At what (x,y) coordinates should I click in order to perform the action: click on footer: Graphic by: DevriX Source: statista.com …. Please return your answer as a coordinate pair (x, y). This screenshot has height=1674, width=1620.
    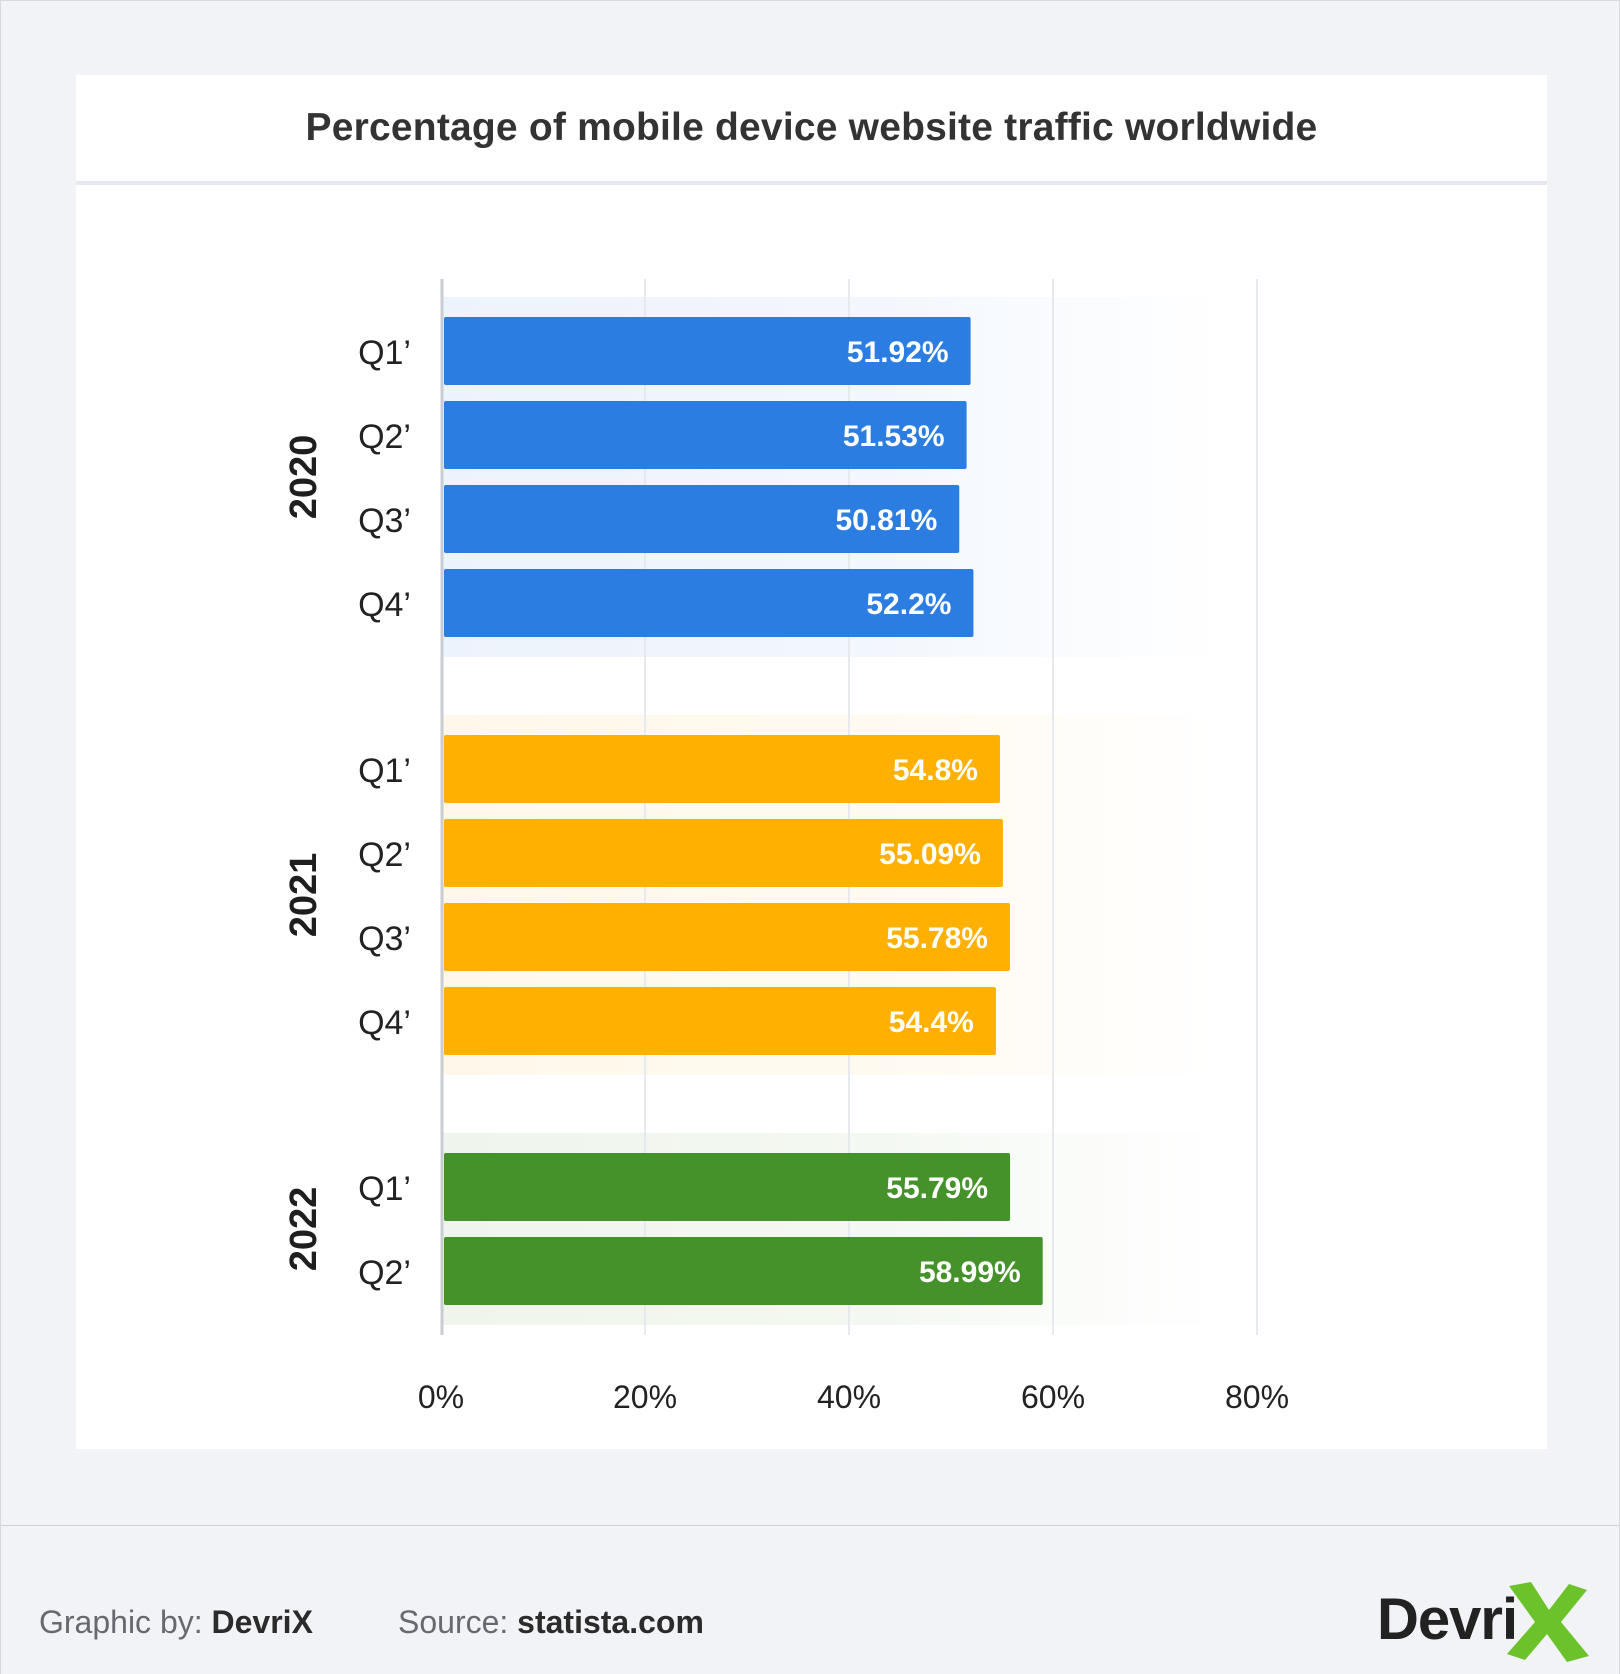
    Looking at the image, I should click on (810, 1599).